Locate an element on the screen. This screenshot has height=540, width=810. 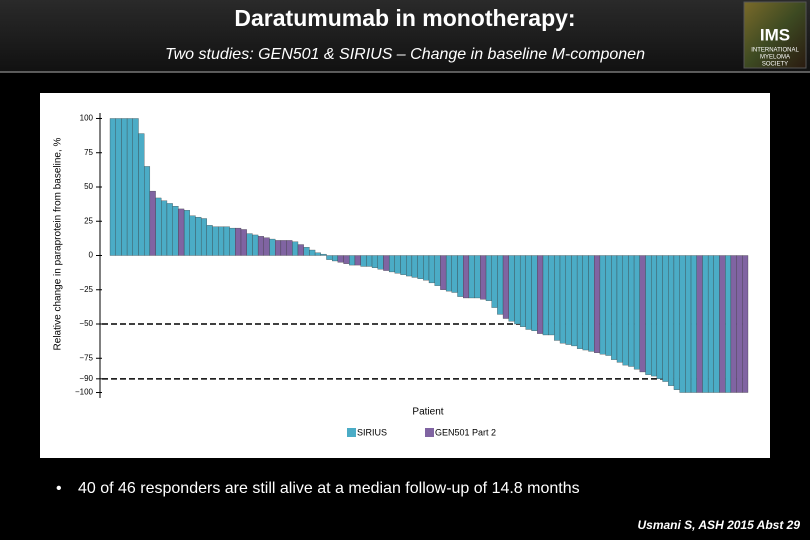
footnote: Usmani S, ASH 2015 Abst 29 is located at coordinates (718, 525).